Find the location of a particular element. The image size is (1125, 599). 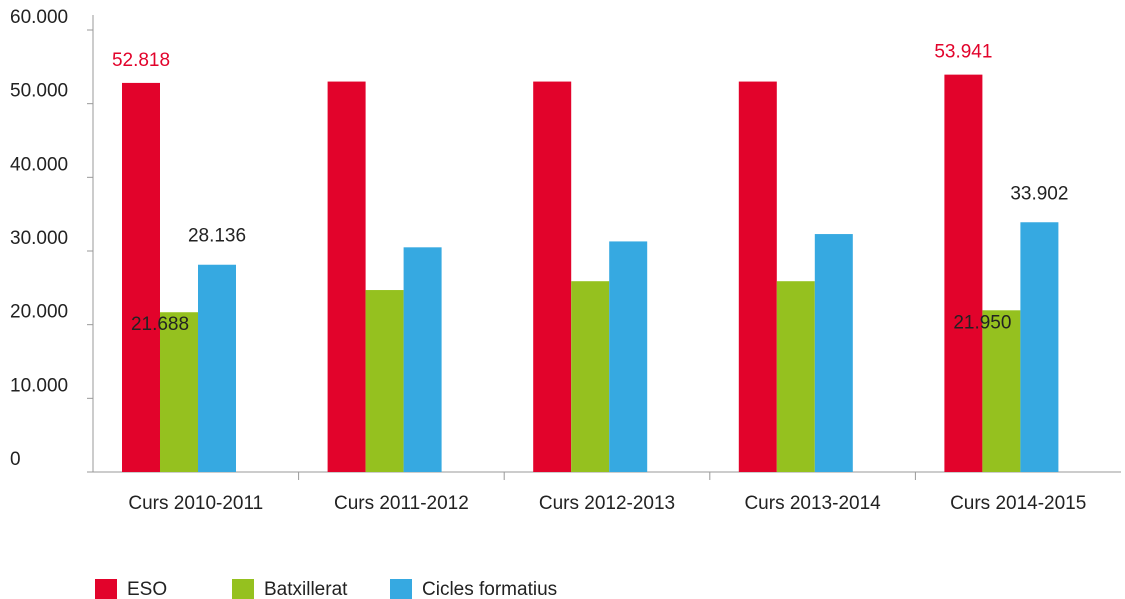

y-tick-label: 10.000 is located at coordinates (39, 385).